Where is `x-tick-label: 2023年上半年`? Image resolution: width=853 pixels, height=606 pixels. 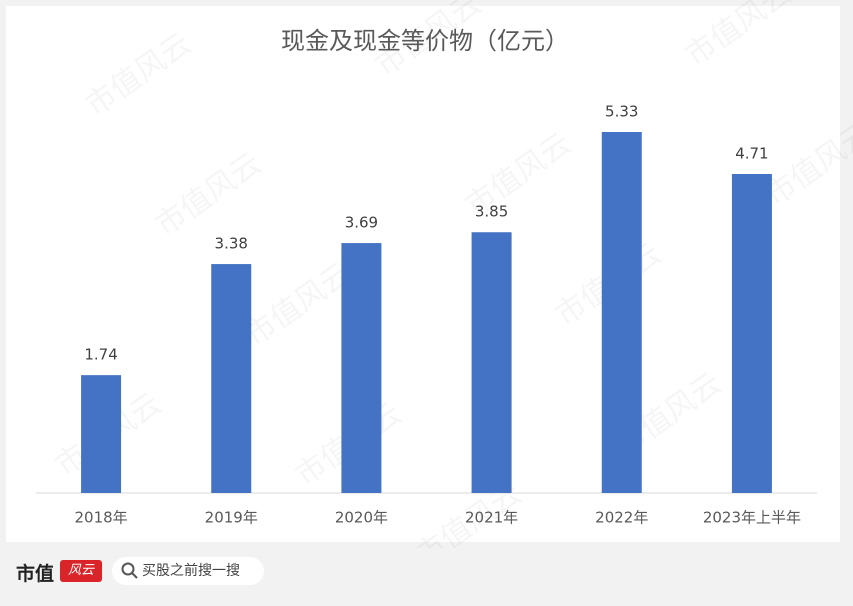 x-tick-label: 2023年上半年 is located at coordinates (752, 518).